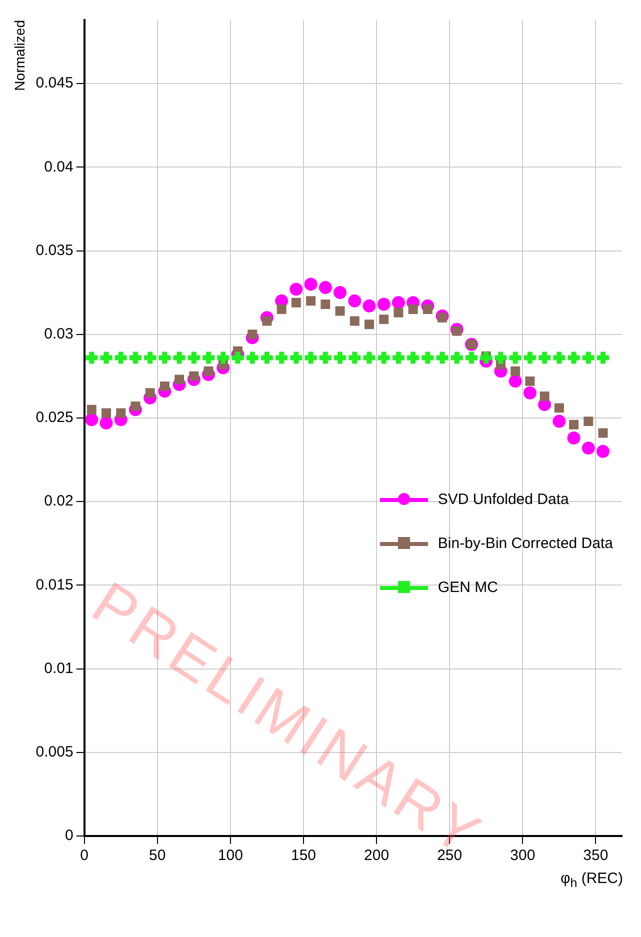 This screenshot has height=937, width=641. I want to click on x-tick-label: 100, so click(230, 855).